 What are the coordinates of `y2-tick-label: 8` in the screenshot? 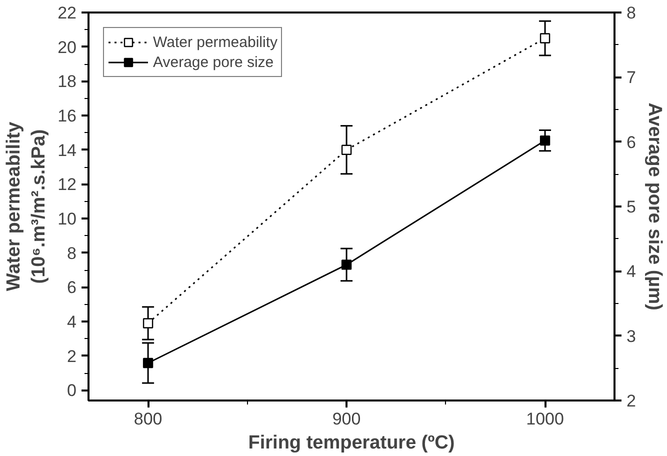 It's located at (631, 13).